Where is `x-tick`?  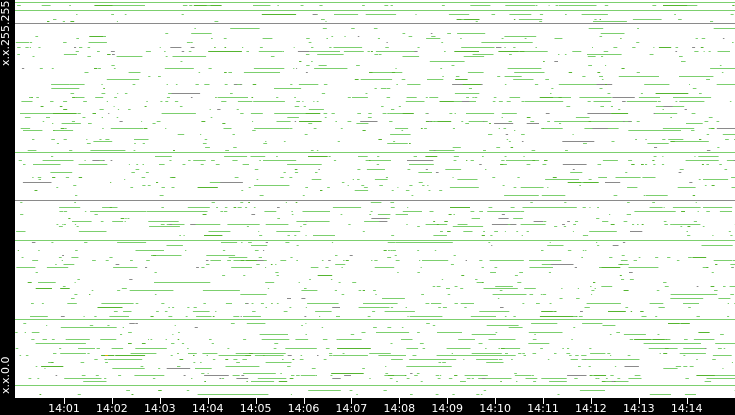 x-tick is located at coordinates (448, 401).